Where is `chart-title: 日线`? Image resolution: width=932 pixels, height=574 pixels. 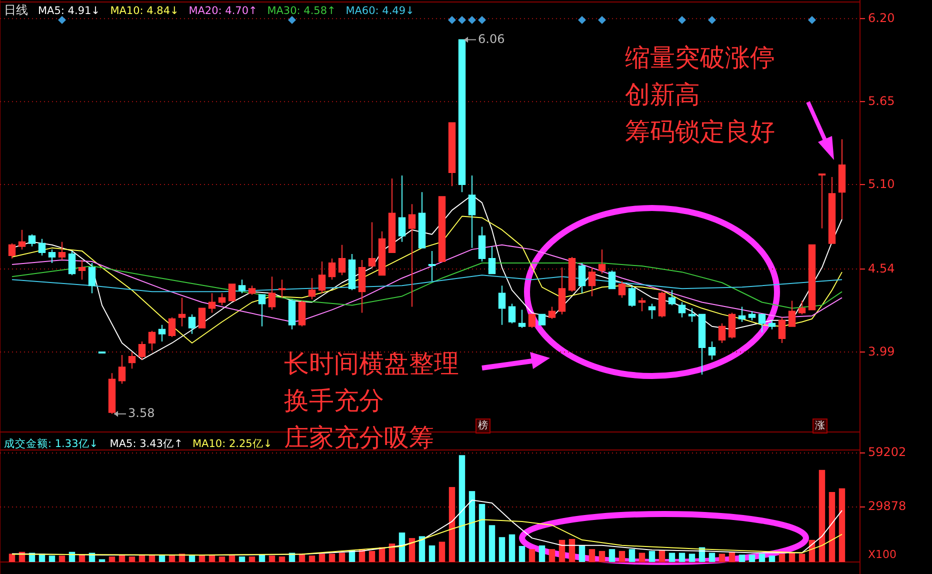
chart-title: 日线 is located at coordinates (16, 10).